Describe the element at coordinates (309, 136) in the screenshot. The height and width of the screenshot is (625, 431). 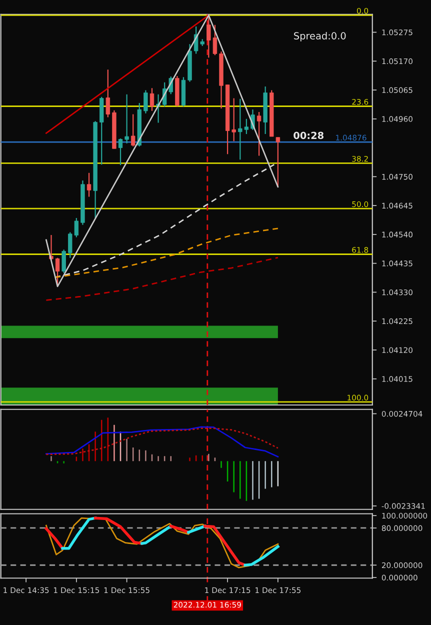
I see `annotation: 00:28` at that location.